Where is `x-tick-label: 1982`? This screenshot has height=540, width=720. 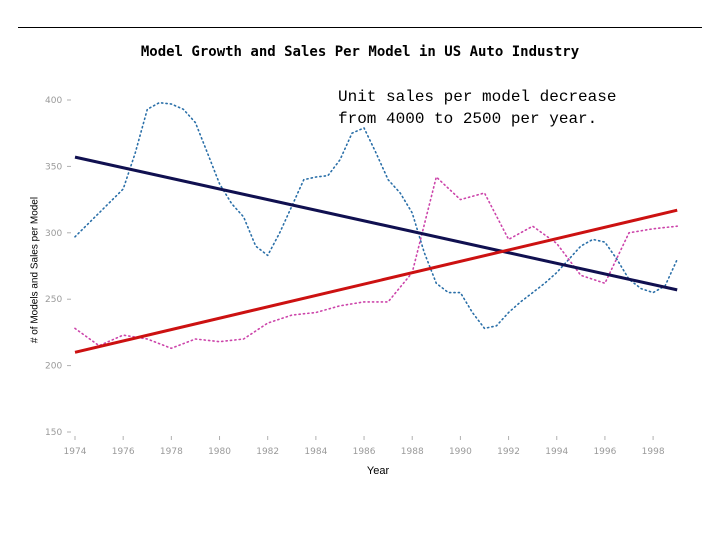
x-tick-label: 1982 is located at coordinates (267, 452).